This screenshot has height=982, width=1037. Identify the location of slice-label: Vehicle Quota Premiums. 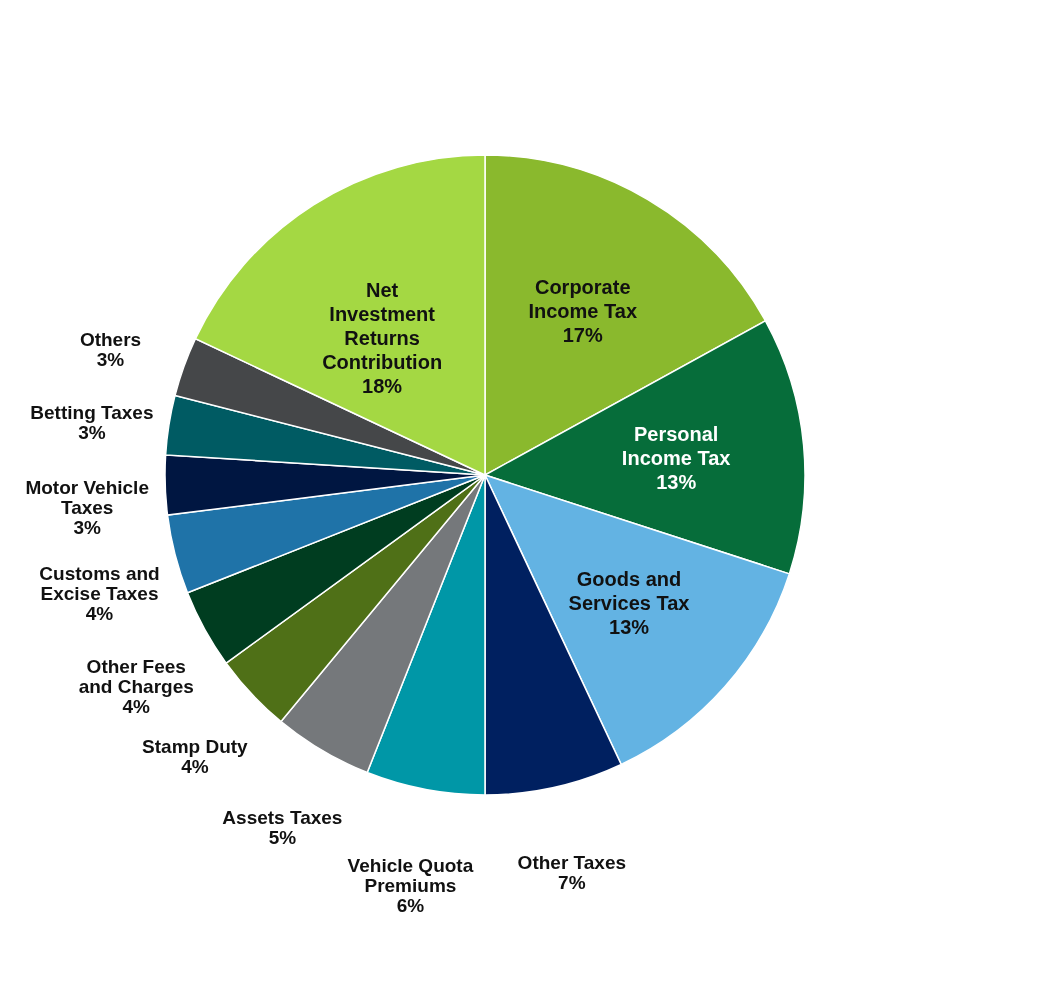
(410, 875).